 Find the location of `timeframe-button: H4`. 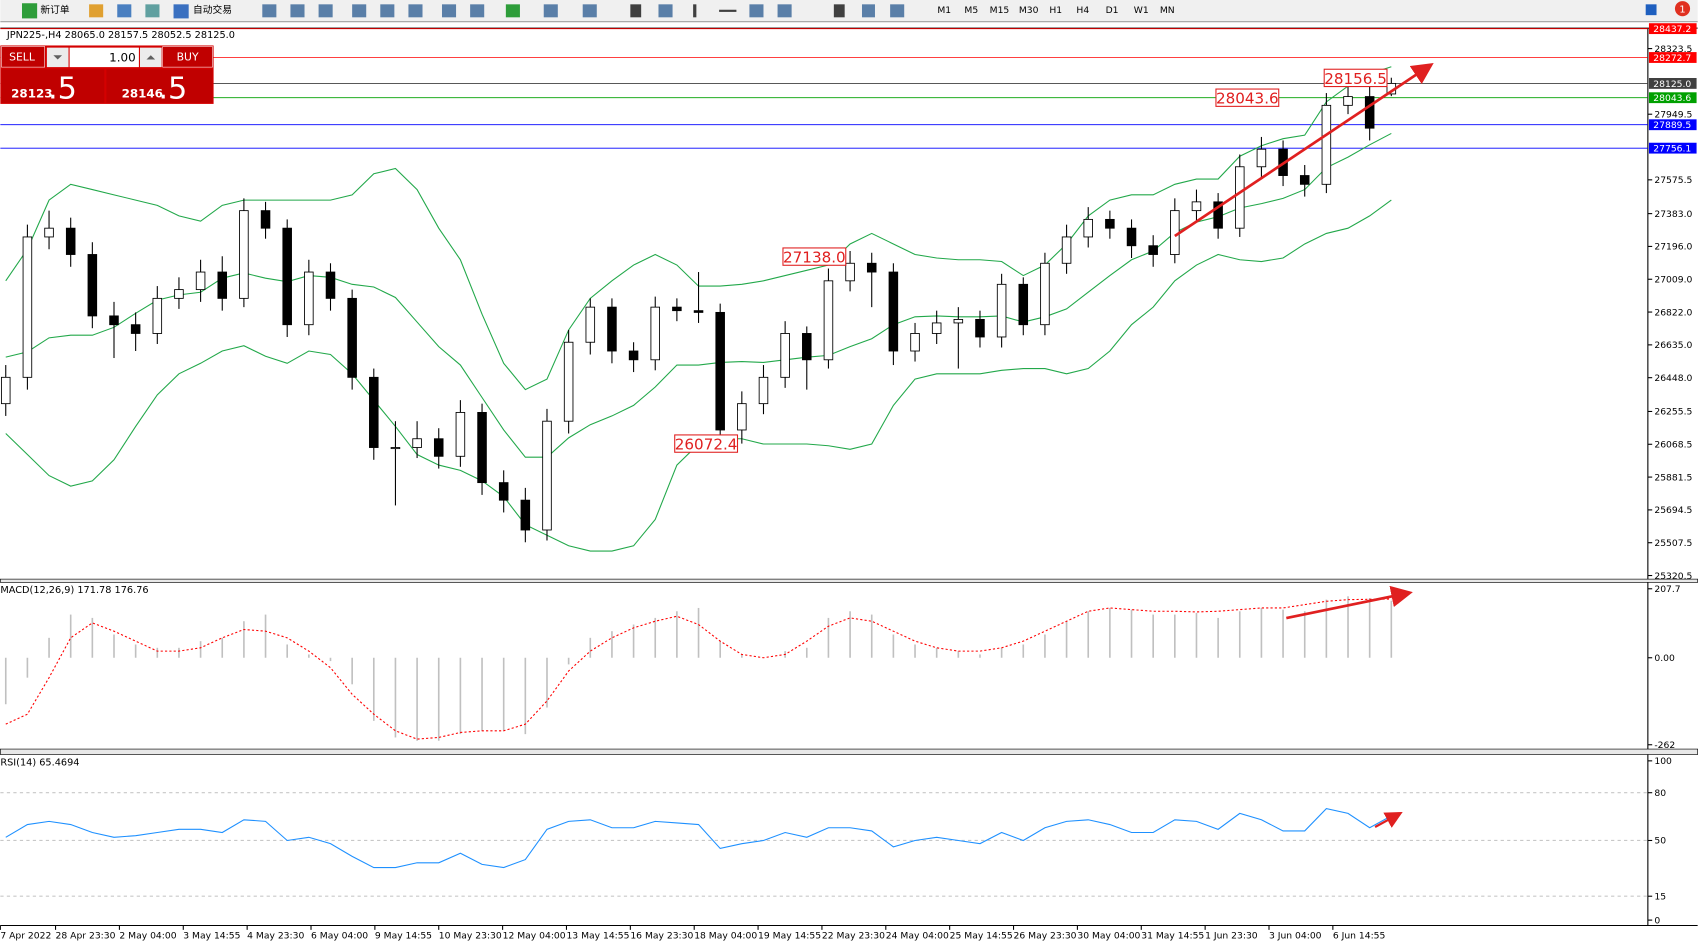

timeframe-button: H4 is located at coordinates (1082, 10).